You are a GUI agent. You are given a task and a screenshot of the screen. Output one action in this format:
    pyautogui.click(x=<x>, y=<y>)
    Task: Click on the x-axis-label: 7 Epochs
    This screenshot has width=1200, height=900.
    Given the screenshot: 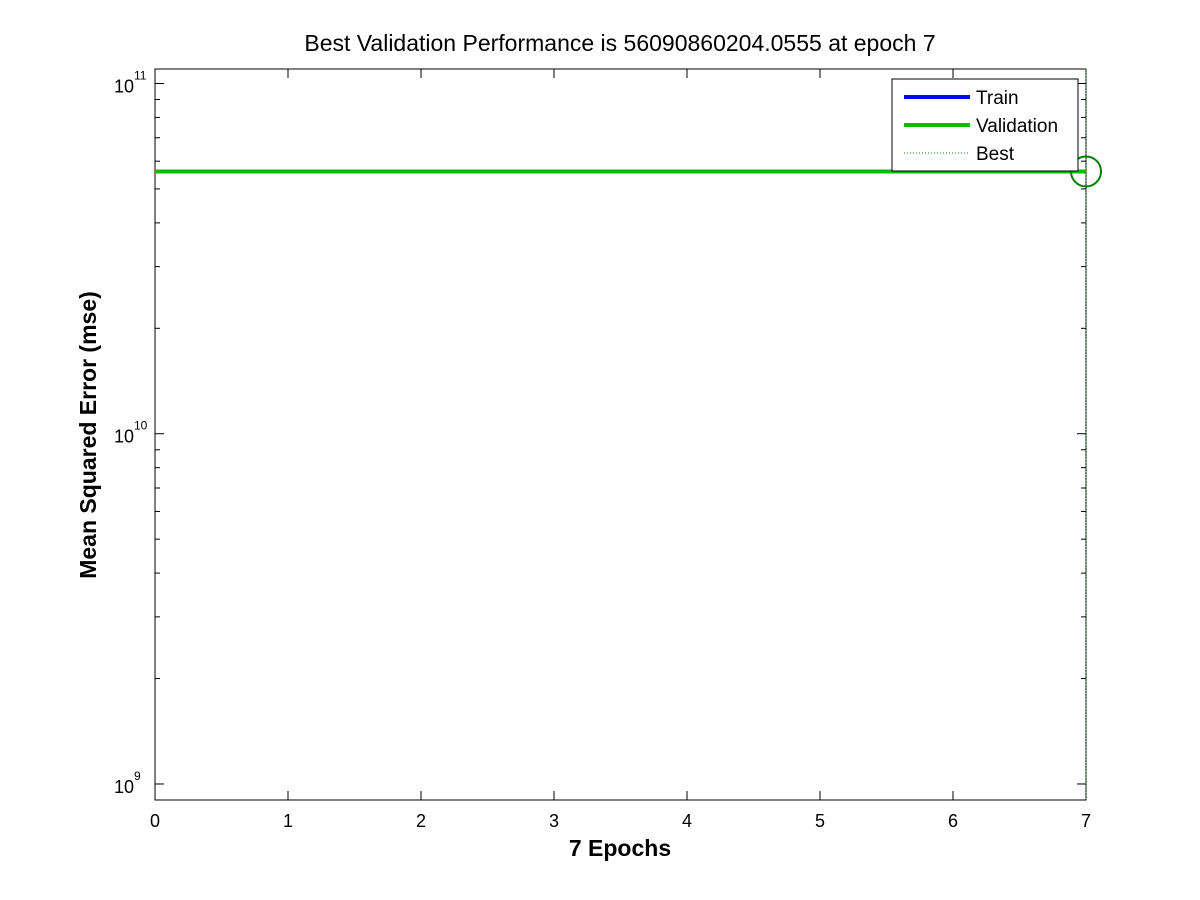 What is the action you would take?
    pyautogui.click(x=620, y=848)
    